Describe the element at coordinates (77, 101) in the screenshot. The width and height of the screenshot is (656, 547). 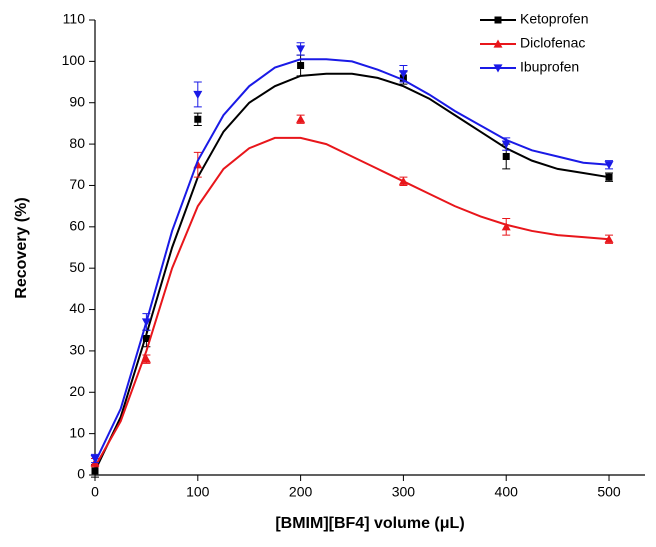
I see `y-tick-label: 90` at that location.